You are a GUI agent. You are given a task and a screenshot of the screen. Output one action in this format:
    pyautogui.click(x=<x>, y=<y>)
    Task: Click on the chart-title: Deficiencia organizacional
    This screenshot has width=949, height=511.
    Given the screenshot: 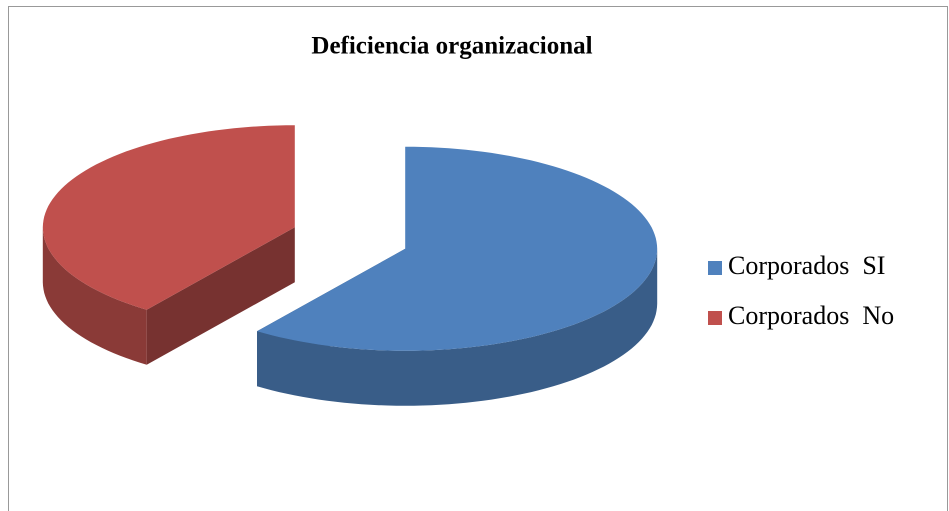 What is the action you would take?
    pyautogui.click(x=451, y=46)
    